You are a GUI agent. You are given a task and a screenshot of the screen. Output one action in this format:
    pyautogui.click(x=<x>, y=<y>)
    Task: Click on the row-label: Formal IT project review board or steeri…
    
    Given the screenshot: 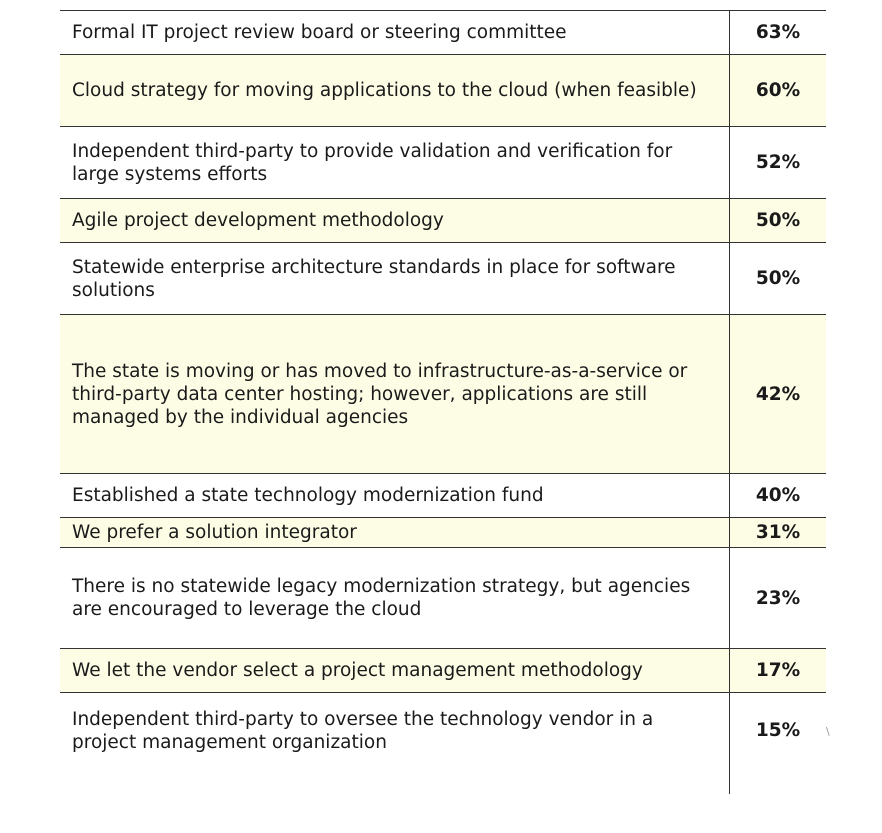 What is the action you would take?
    pyautogui.click(x=395, y=32)
    